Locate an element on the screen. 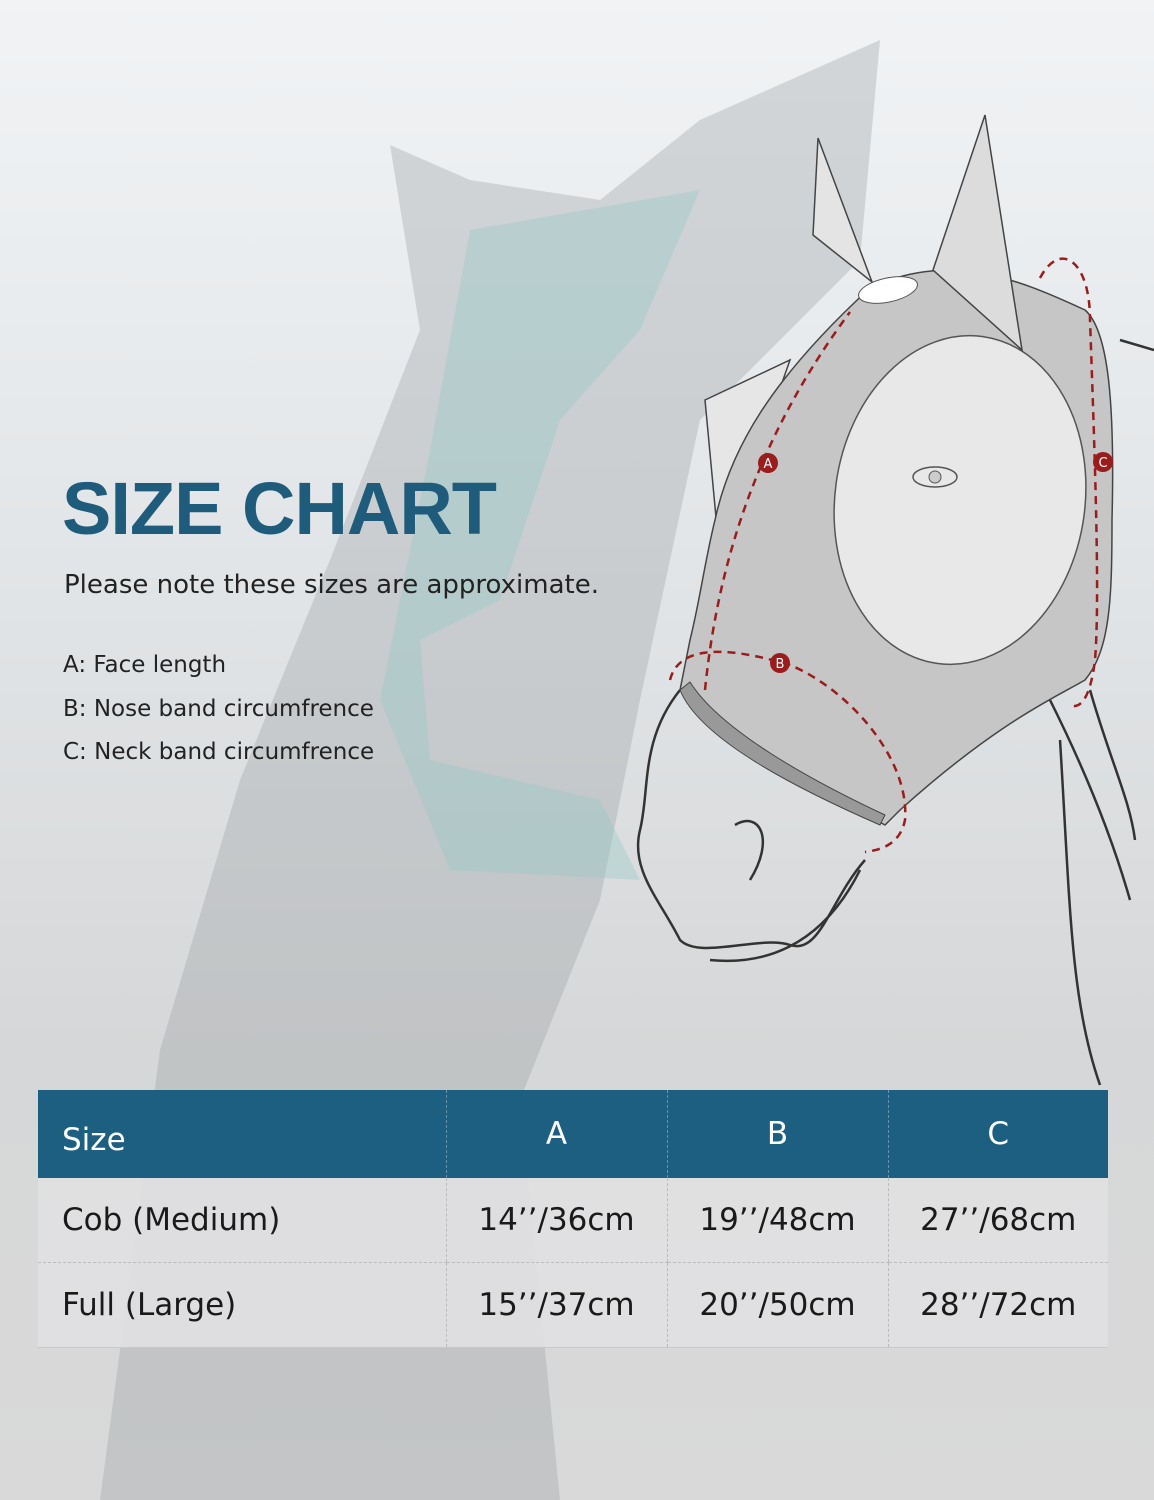 The height and width of the screenshot is (1500, 1154). value-c: 27’’/68cm is located at coordinates (997, 1220).